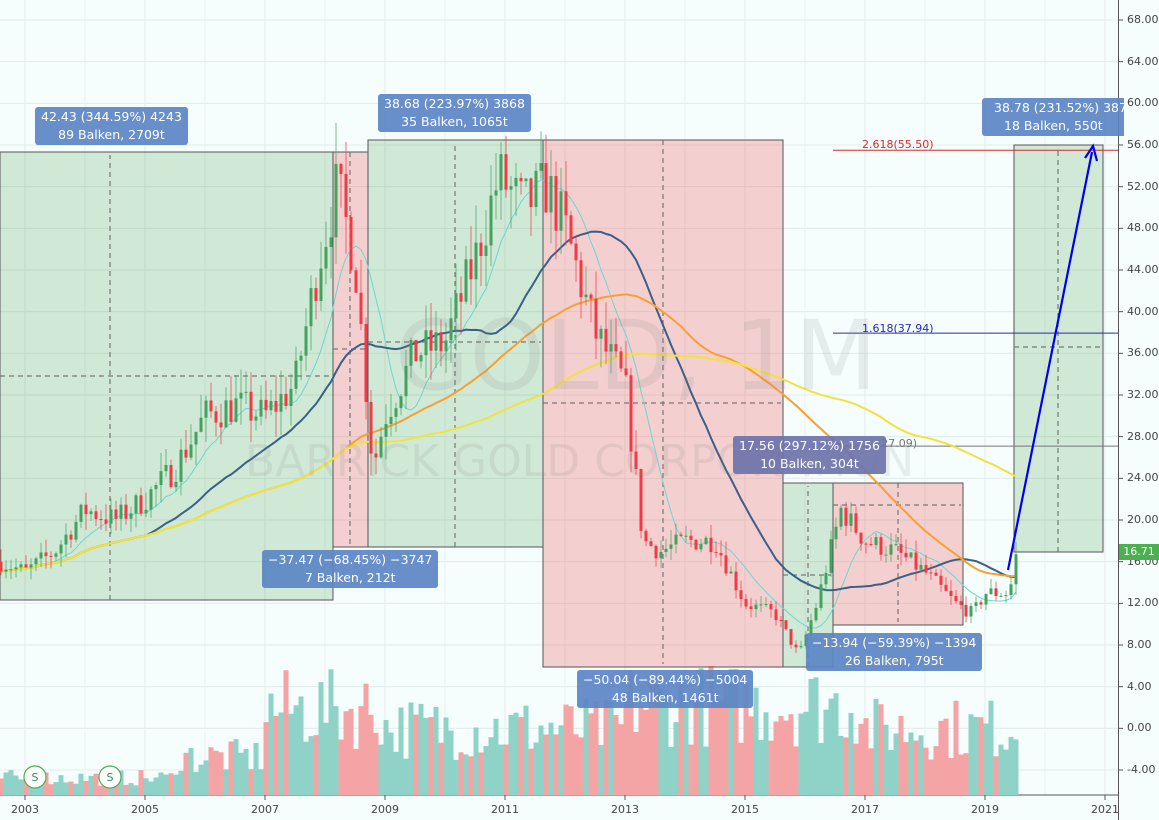 The width and height of the screenshot is (1159, 820). Describe the element at coordinates (1143, 61) in the screenshot. I see `price-tick-label: 64.00` at that location.